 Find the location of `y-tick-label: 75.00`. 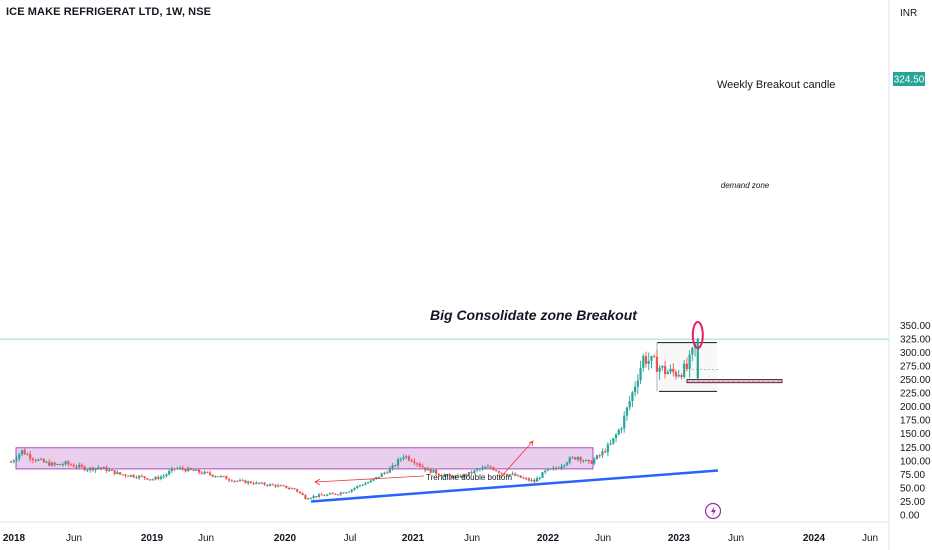

y-tick-label: 75.00 is located at coordinates (912, 475).